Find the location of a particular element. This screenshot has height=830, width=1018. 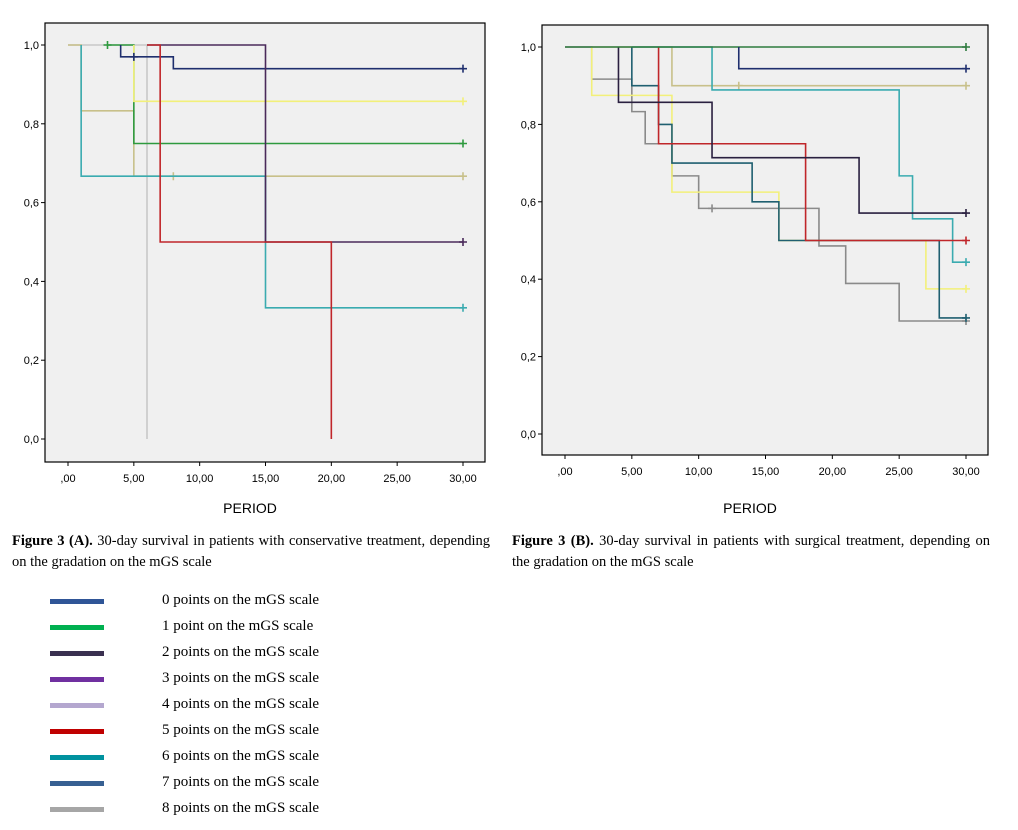

legend-label: 7 points on the mGS scale is located at coordinates (241, 782).